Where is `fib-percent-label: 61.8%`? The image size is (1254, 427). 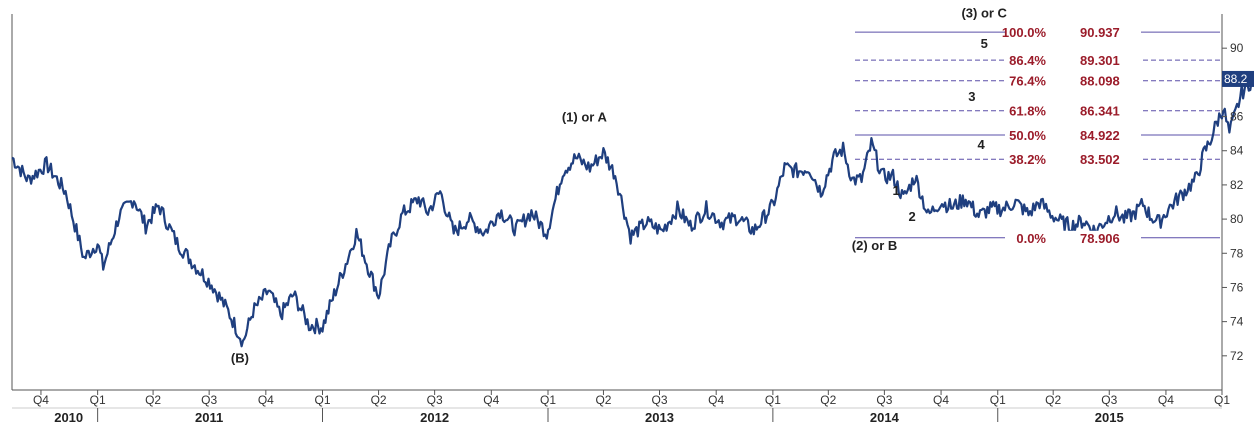
fib-percent-label: 61.8% is located at coordinates (1027, 111).